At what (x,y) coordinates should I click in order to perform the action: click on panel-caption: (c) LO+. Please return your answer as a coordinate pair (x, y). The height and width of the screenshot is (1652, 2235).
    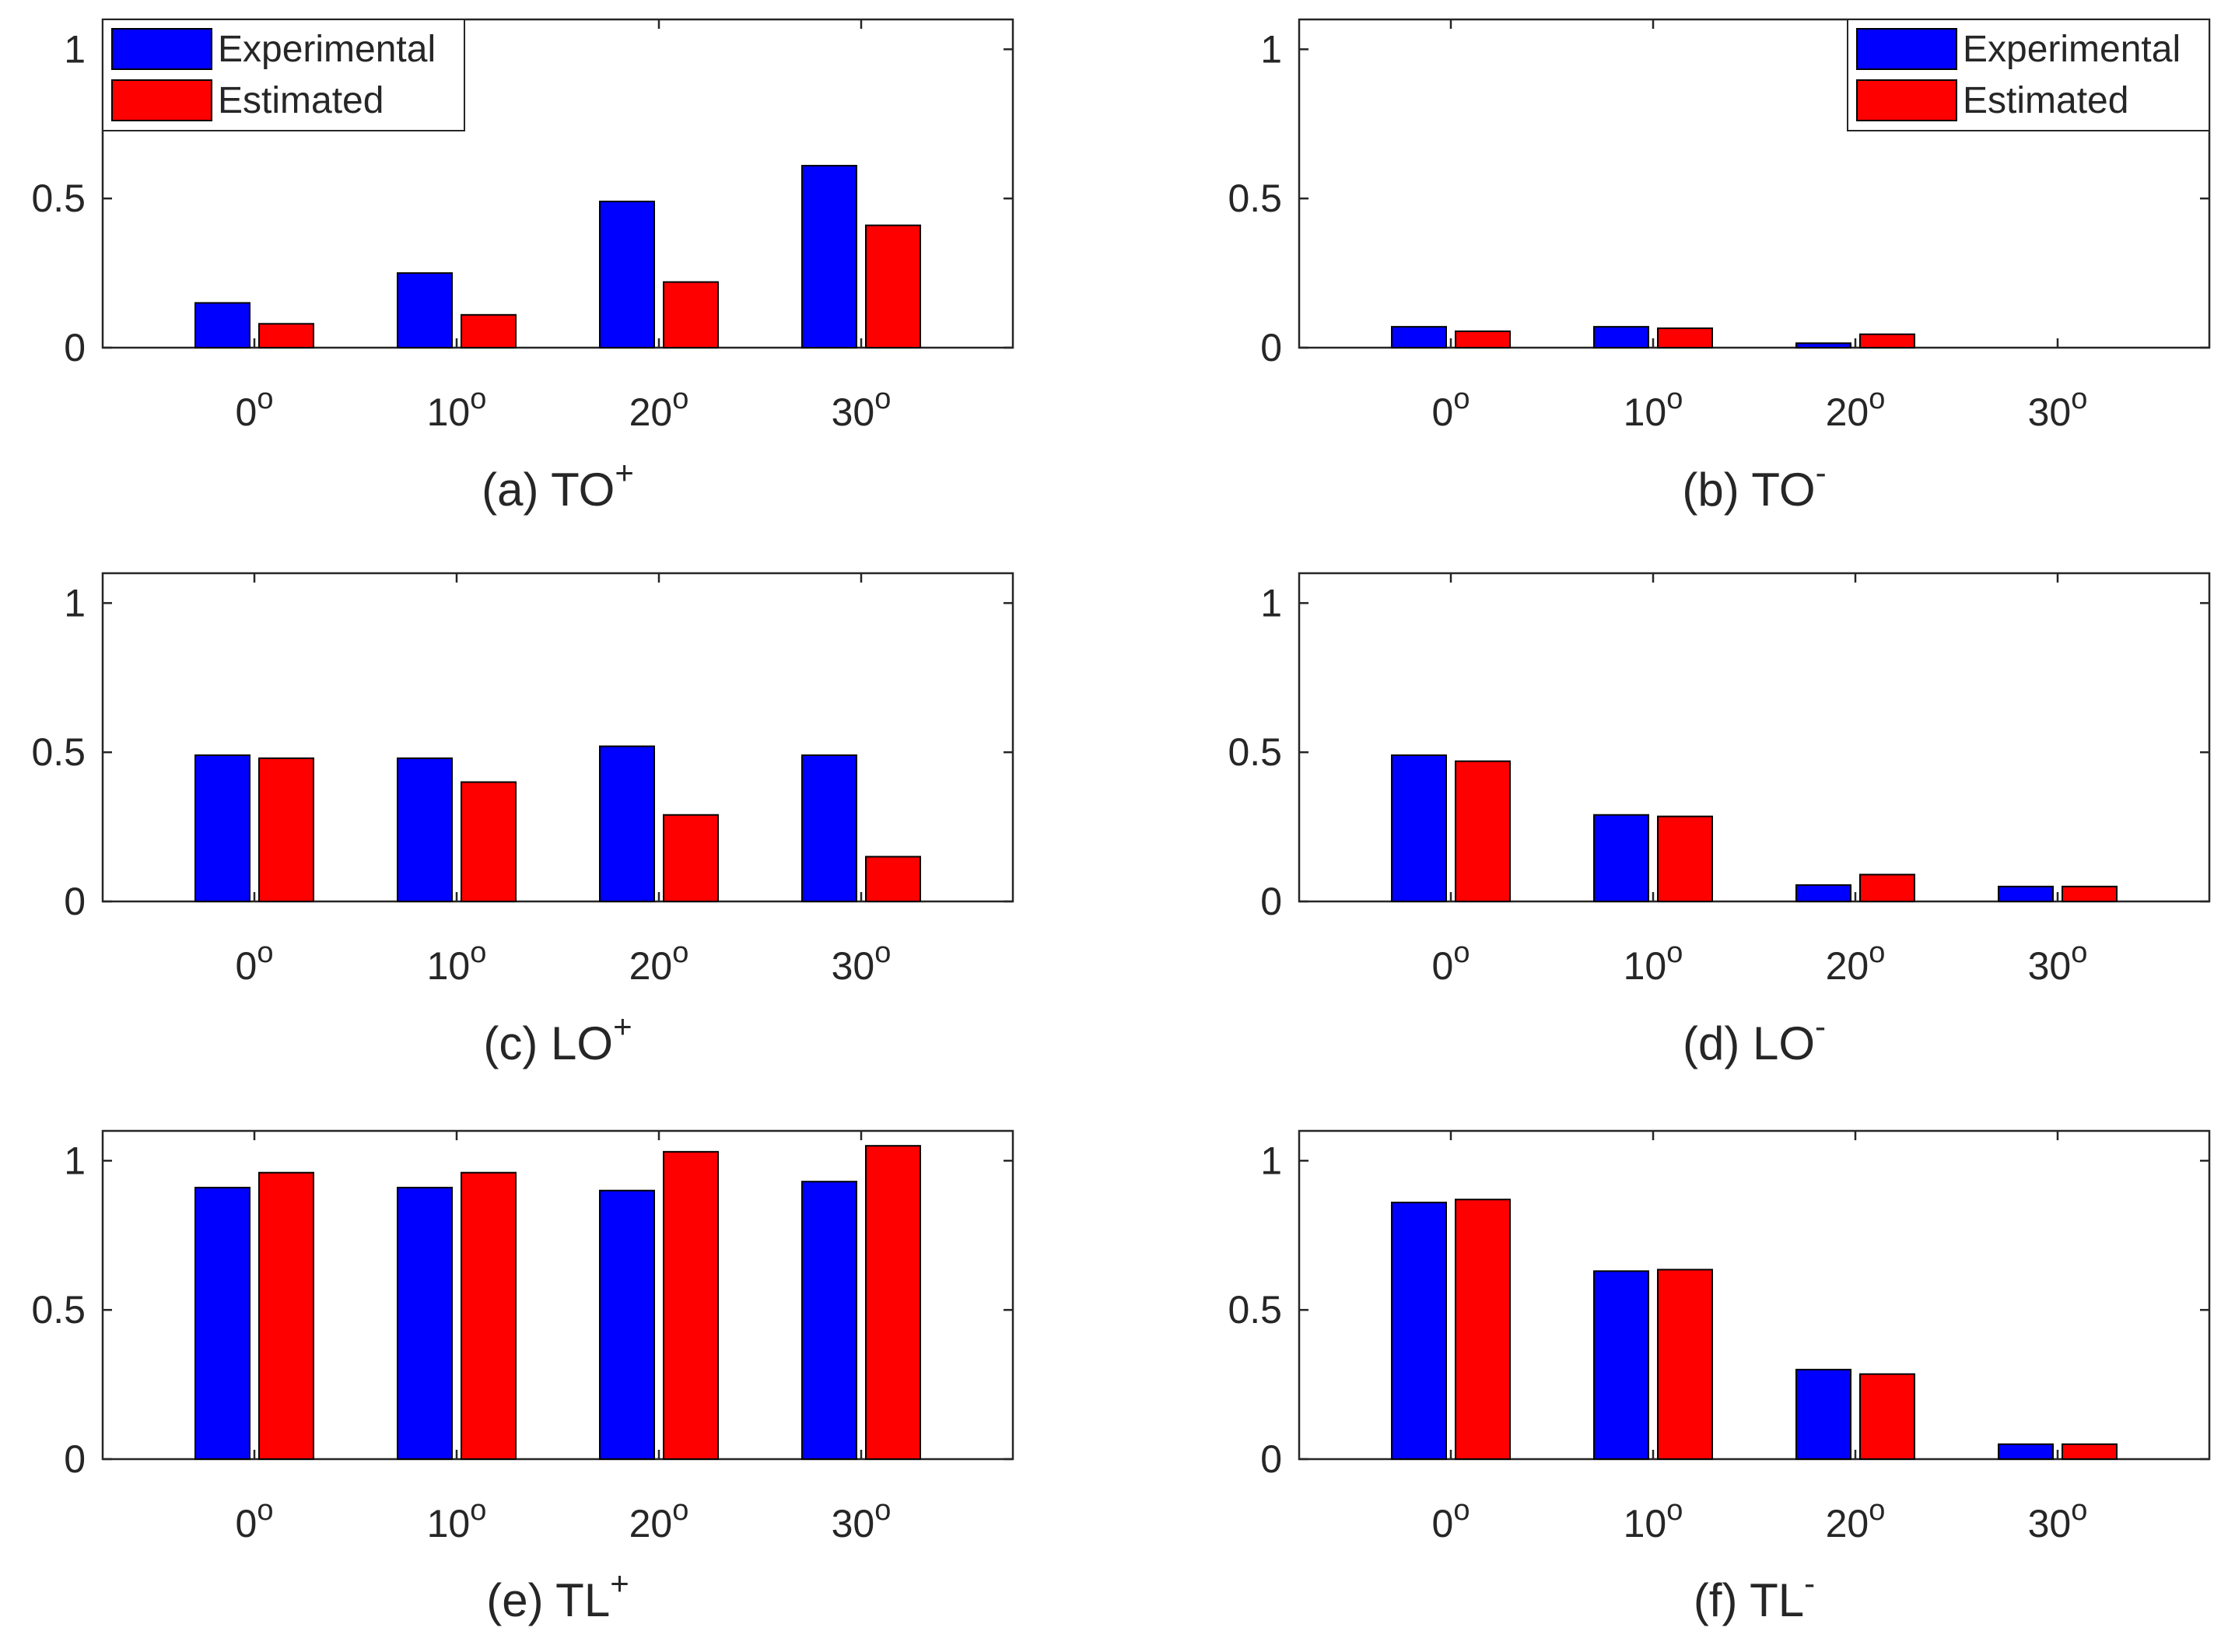
    Looking at the image, I should click on (558, 1038).